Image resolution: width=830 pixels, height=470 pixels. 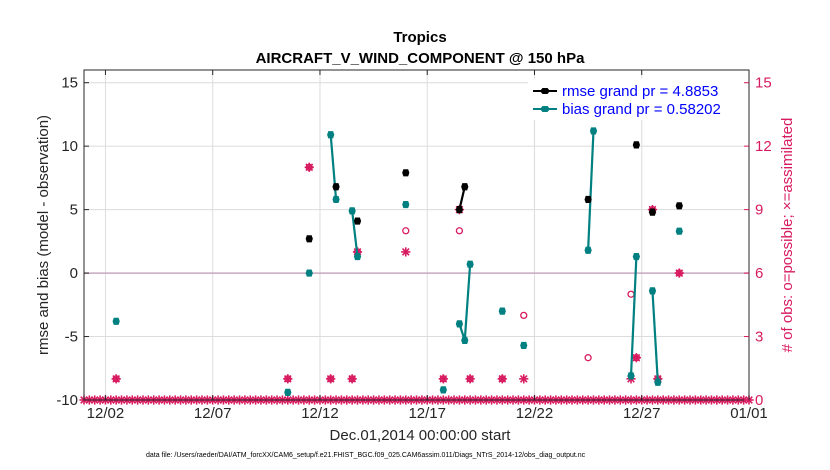 What do you see at coordinates (759, 273) in the screenshot?
I see `y2-tick-label: 6` at bounding box center [759, 273].